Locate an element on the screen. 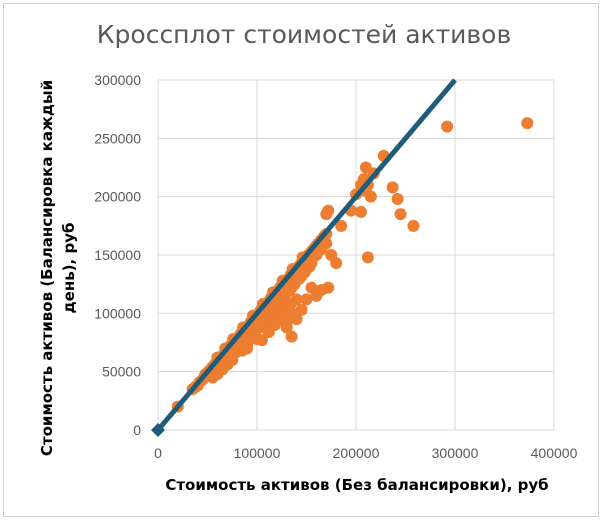  y-tick-labels: 0 50000 100000 150000 200000 250000 300000 is located at coordinates (117, 255).